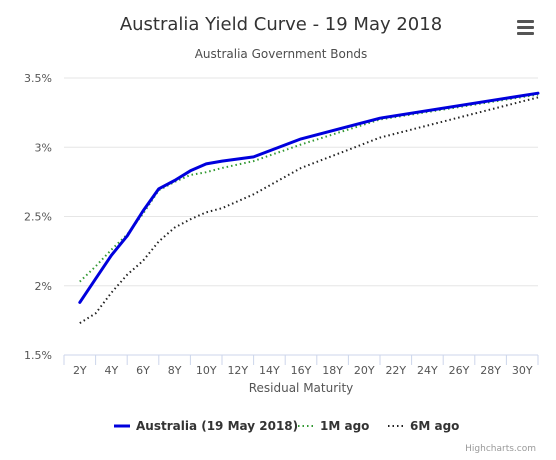 Image resolution: width=556 pixels, height=460 pixels. What do you see at coordinates (332, 370) in the screenshot?
I see `x-tick-label: 18Y` at bounding box center [332, 370].